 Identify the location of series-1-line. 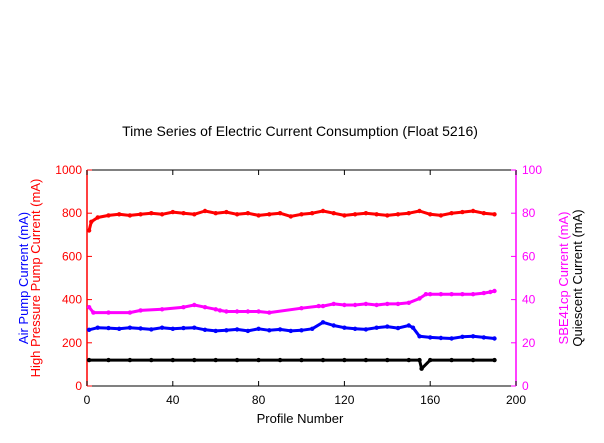
(291, 330).